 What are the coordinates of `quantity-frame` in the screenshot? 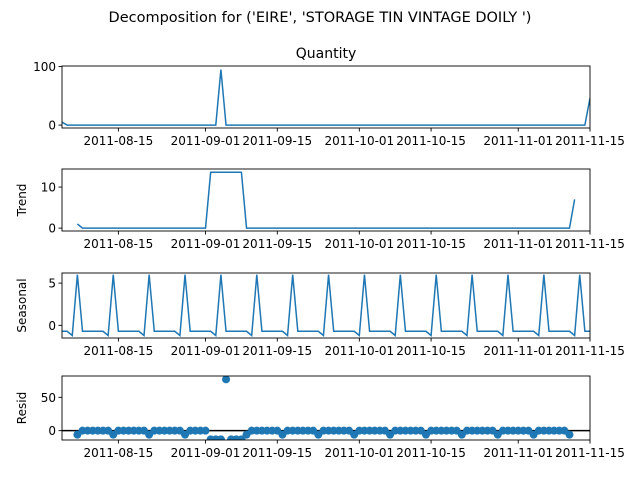 It's located at (326, 97).